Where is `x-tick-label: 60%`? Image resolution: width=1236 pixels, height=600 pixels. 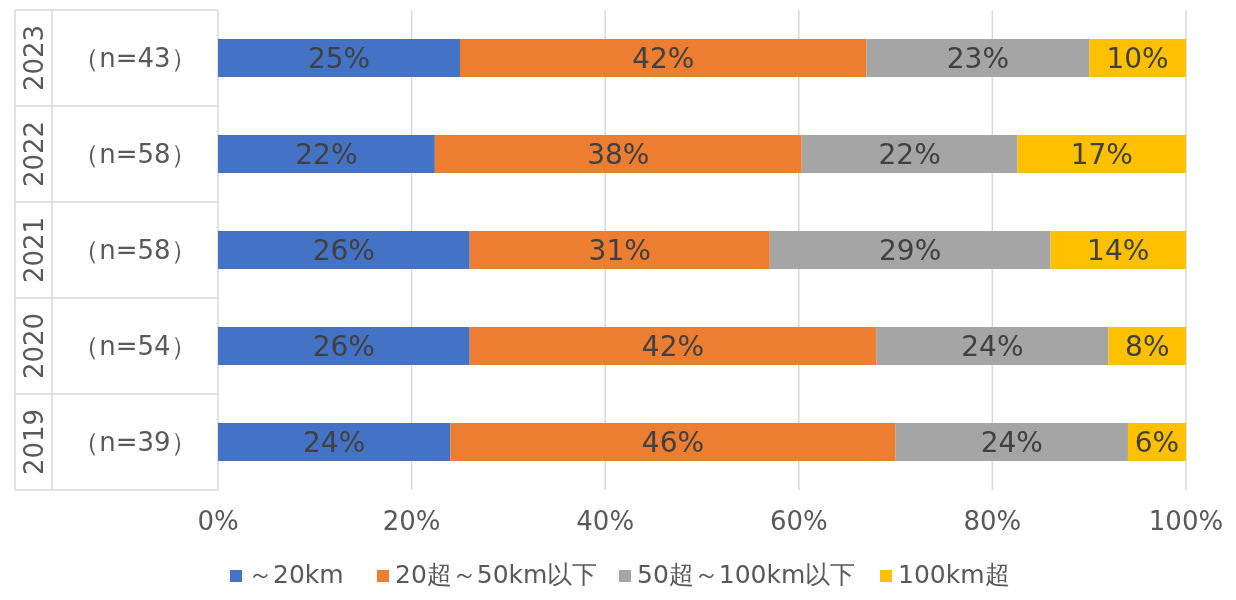 x-tick-label: 60% is located at coordinates (798, 521).